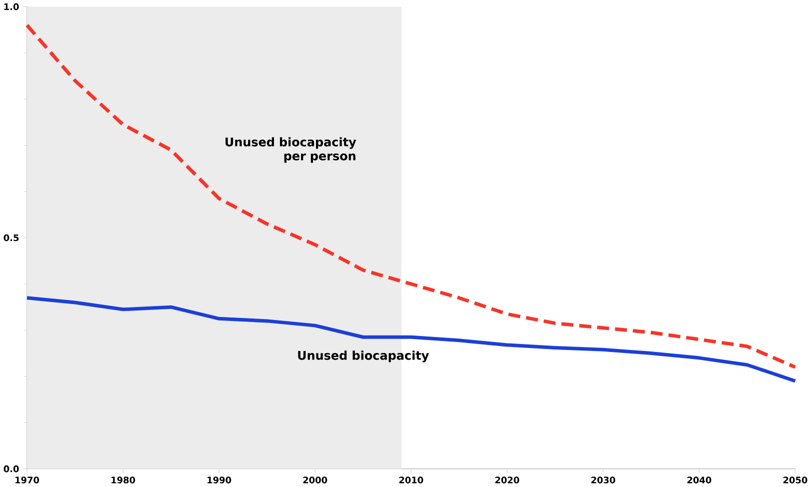 This screenshot has width=811, height=487. I want to click on x-tick-label: 1980, so click(124, 480).